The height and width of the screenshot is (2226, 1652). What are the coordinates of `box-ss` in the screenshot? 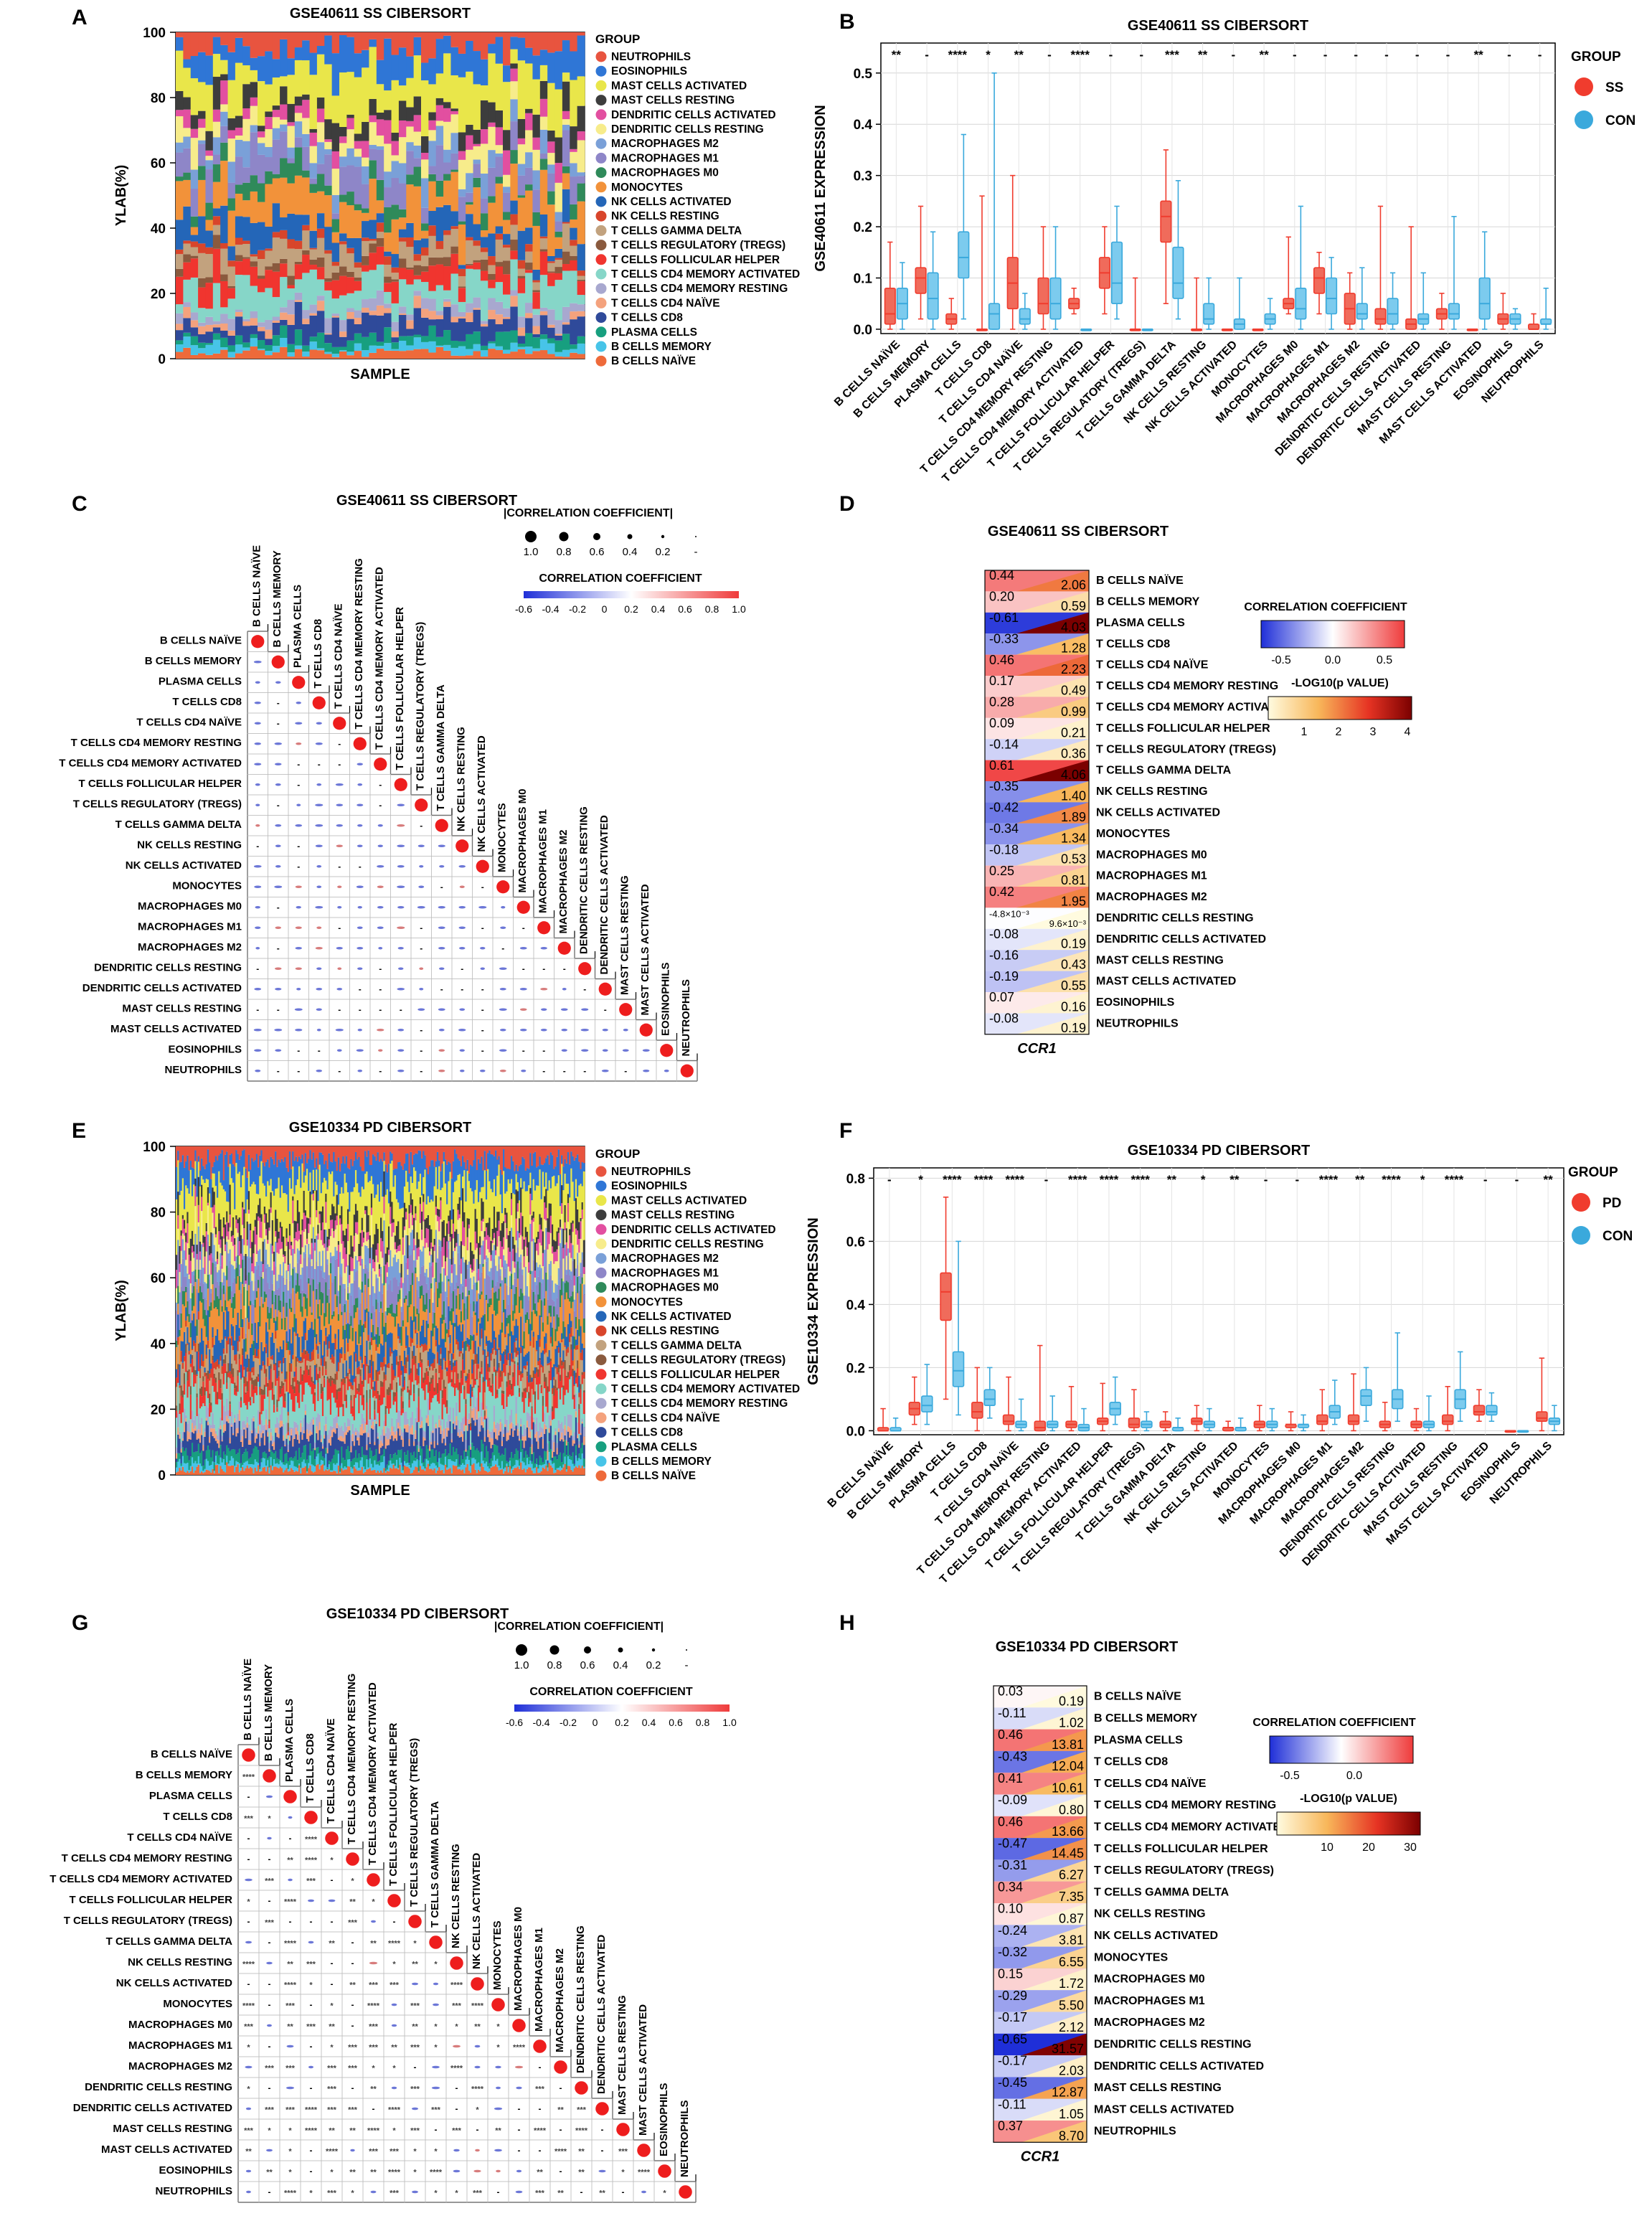 It's located at (1380, 267).